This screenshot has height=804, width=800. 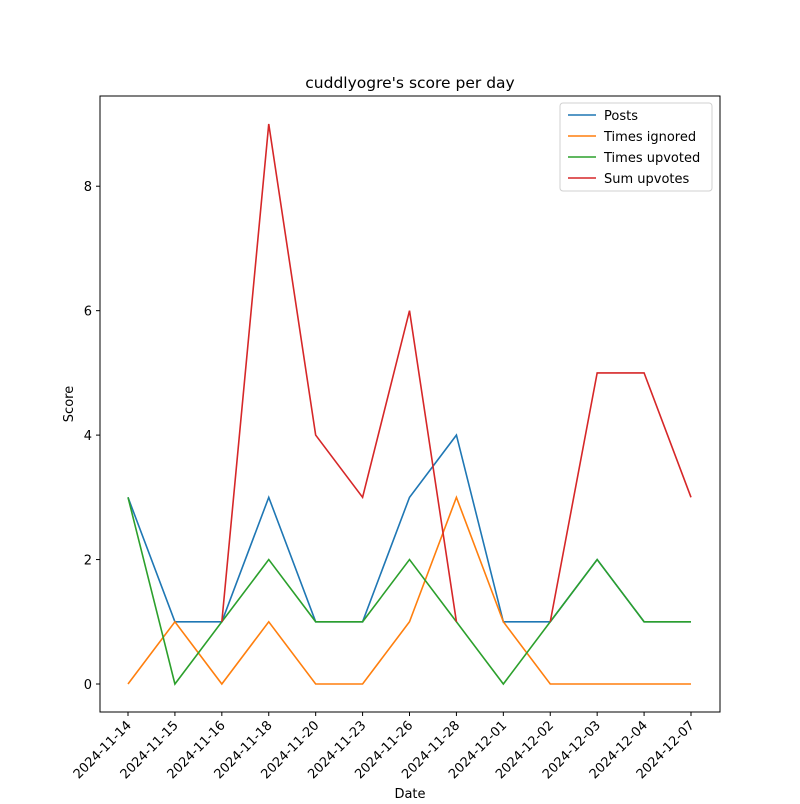 I want to click on y-tick-label: 0, so click(x=88, y=685).